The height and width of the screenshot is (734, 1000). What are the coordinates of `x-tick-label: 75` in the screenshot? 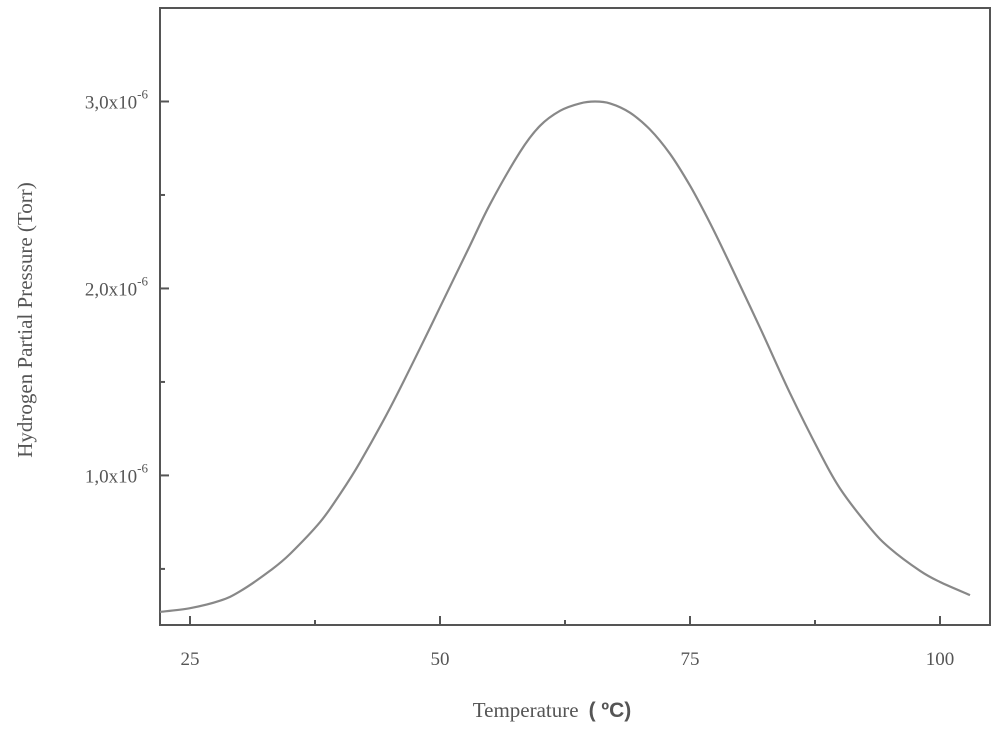 It's located at (690, 659).